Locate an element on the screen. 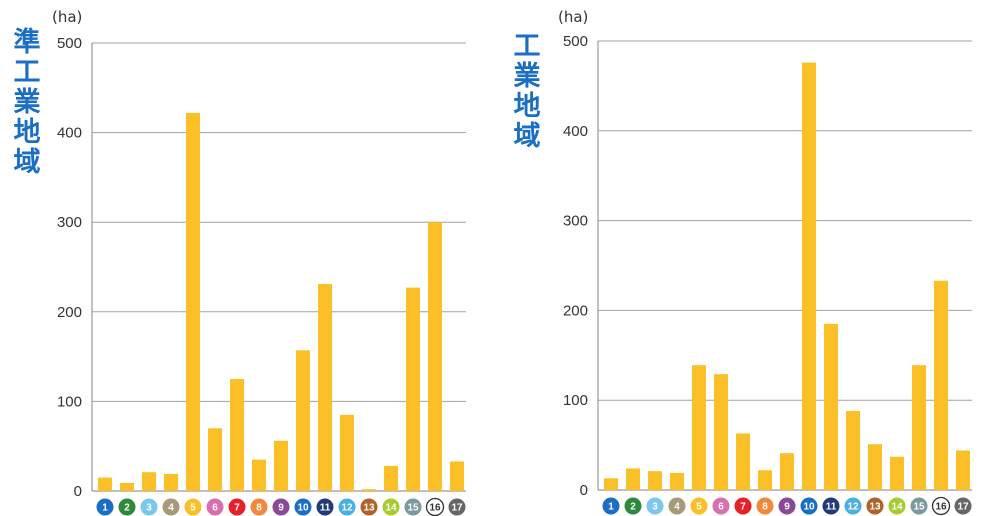 This screenshot has height=516, width=997. chart-title: 工 業 地 域 is located at coordinates (527, 92).